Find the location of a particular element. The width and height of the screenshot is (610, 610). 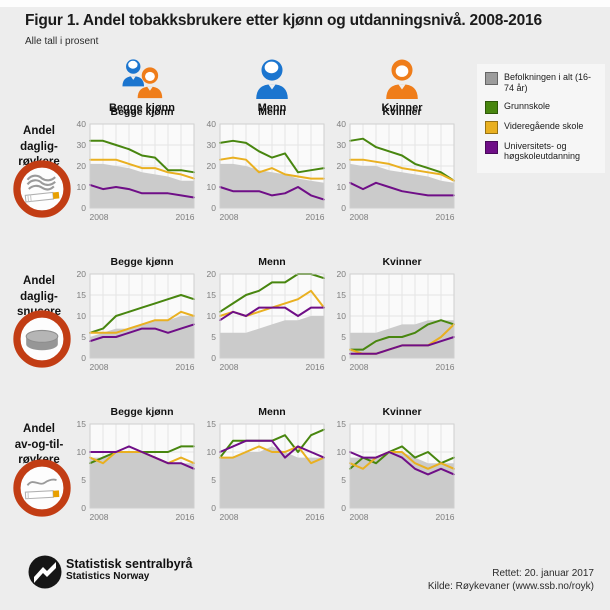

source-line: Kilde: Røykevaner (www.ssb.no/royk) is located at coordinates (510, 586).